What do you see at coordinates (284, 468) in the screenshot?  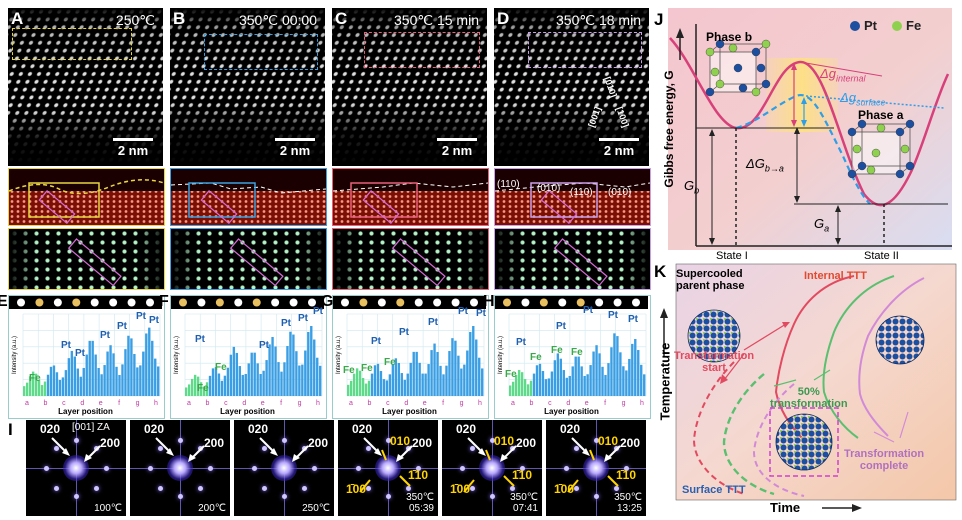 I see `fft-panel: 020 200 250℃` at bounding box center [284, 468].